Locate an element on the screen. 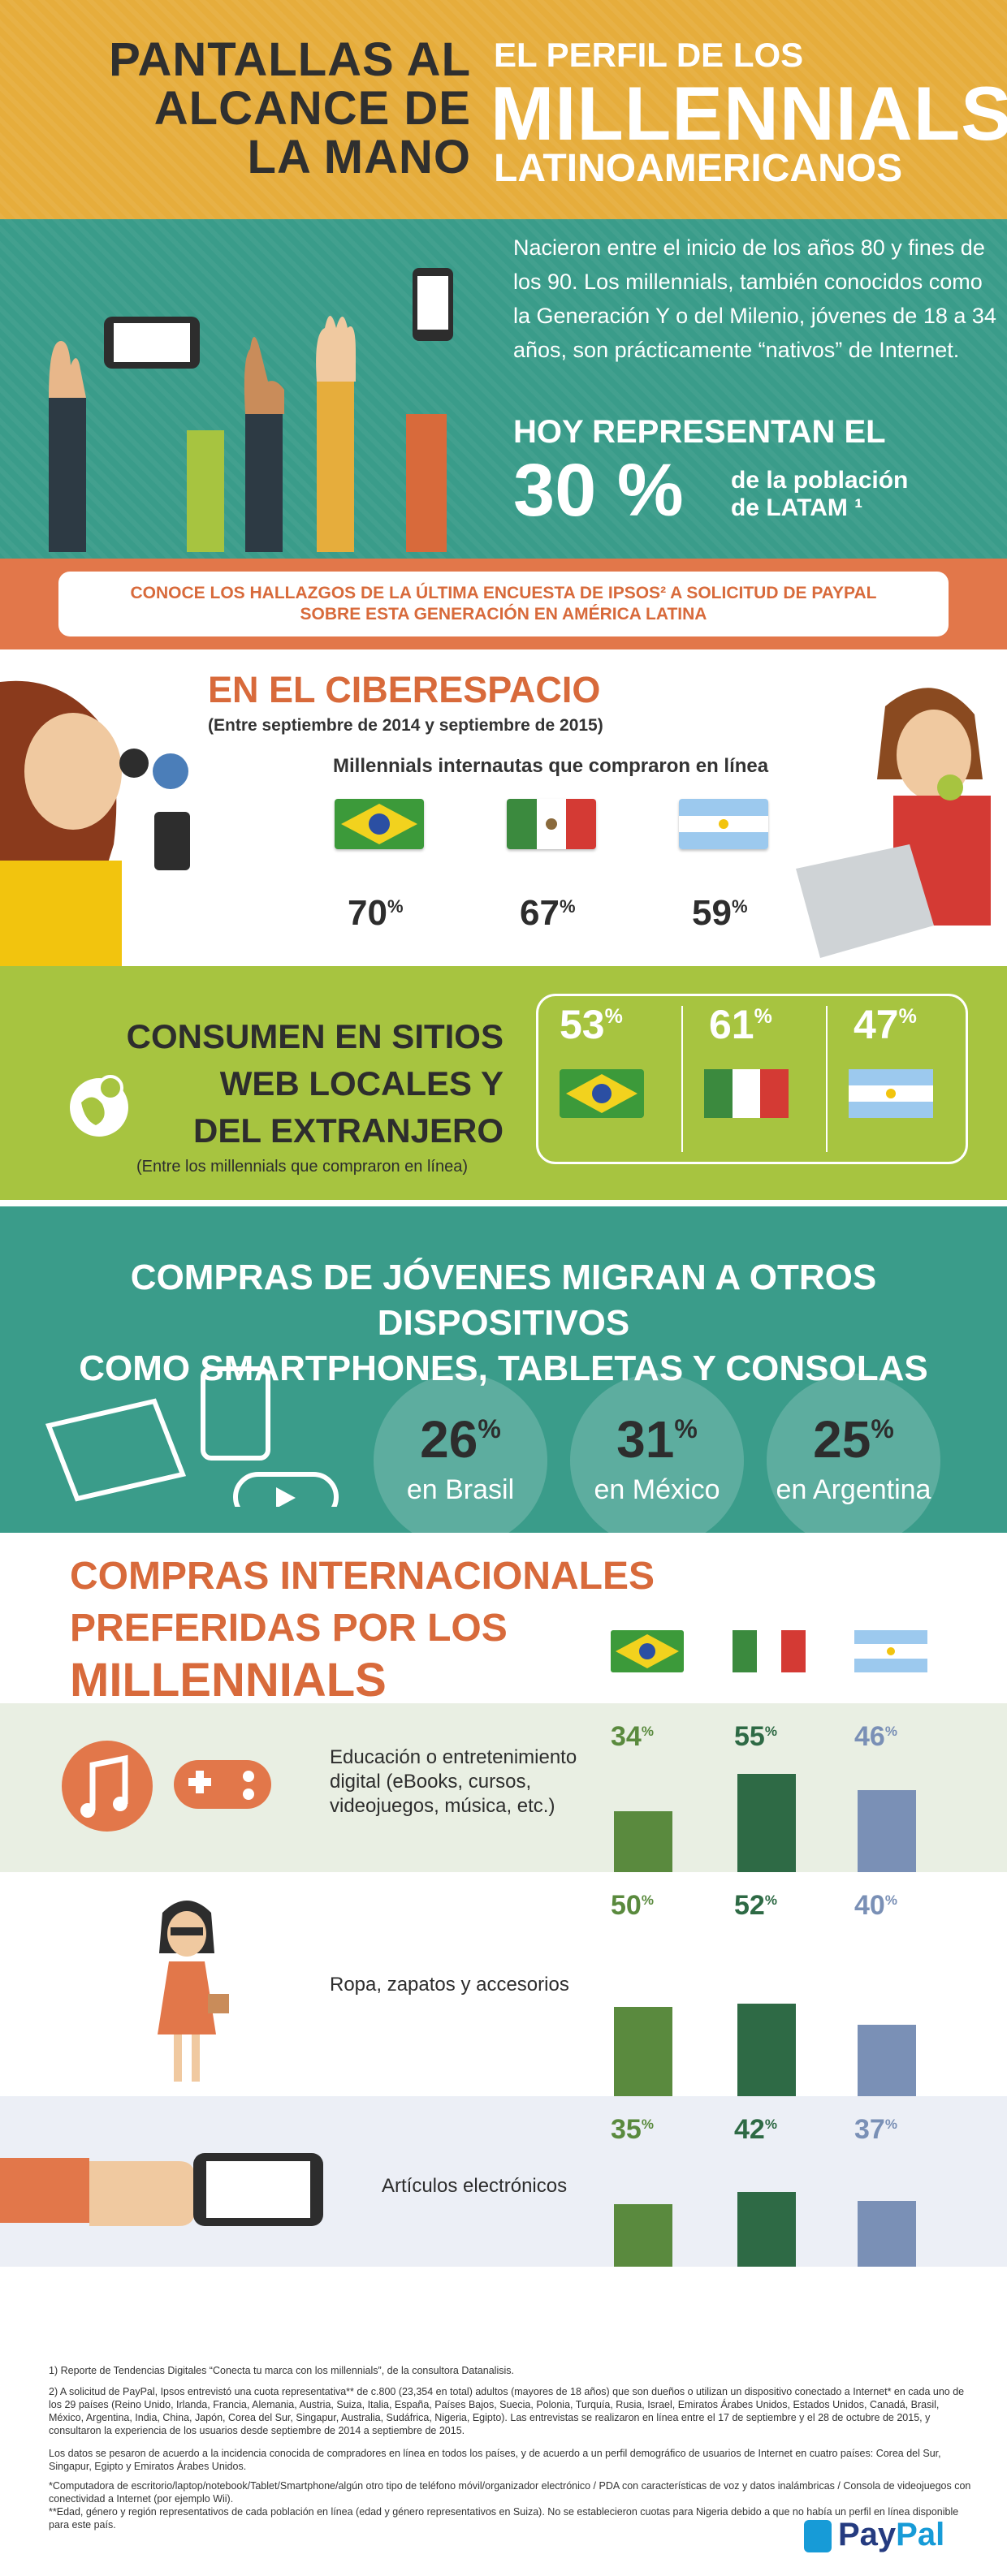 The height and width of the screenshot is (2576, 1007). row-electronicos: Artículos electrónicos 35% 42% 37% is located at coordinates (503, 2181).